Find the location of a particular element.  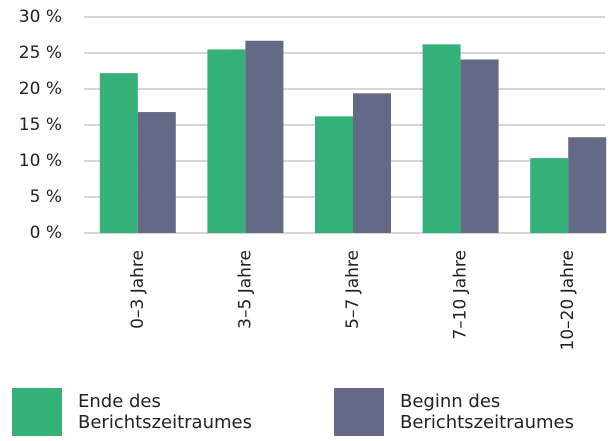

y-tick-label: 15 % is located at coordinates (40, 125).